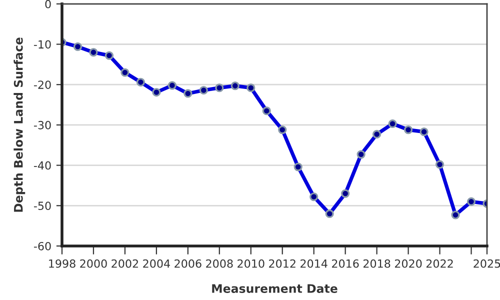  What do you see at coordinates (20, 125) in the screenshot?
I see `y-axis-title: Depth Below Land Surface` at bounding box center [20, 125].